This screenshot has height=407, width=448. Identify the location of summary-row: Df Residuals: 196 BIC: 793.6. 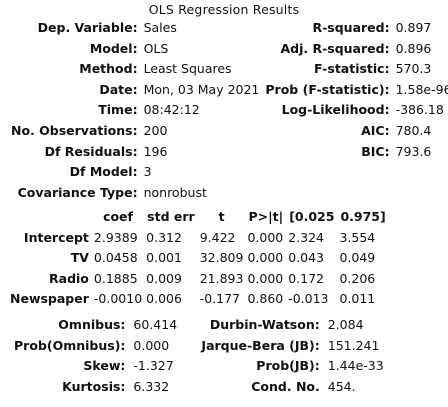
(228, 152).